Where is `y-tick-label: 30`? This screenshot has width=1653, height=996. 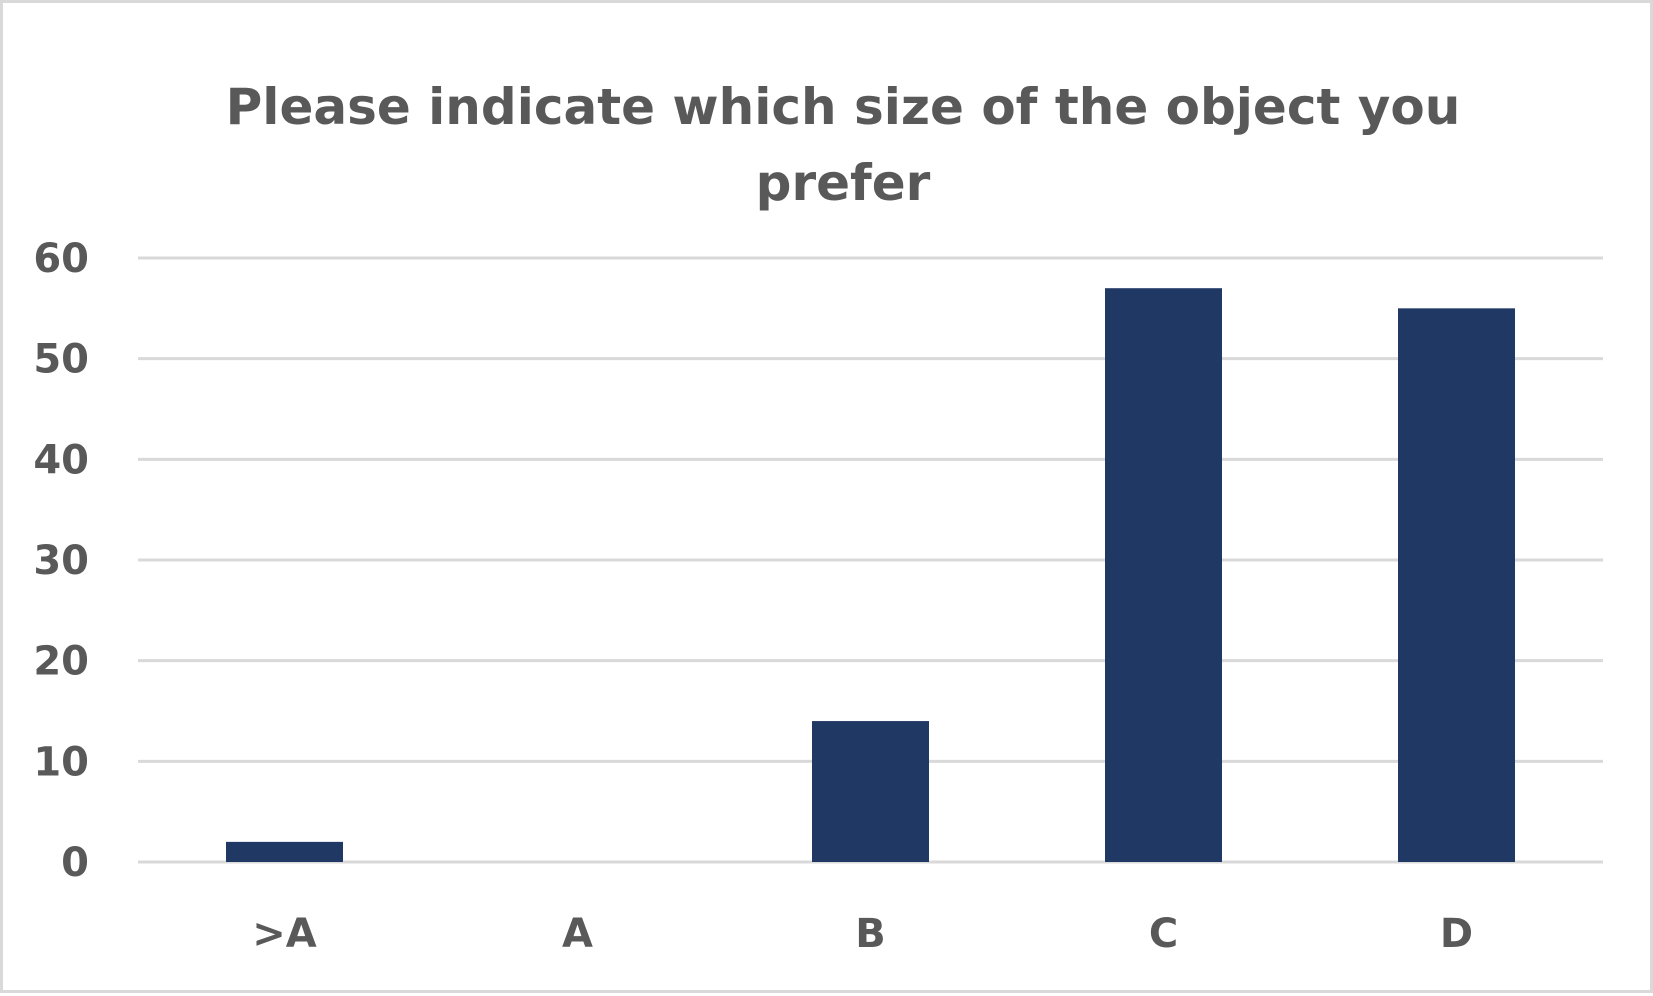 y-tick-label: 30 is located at coordinates (61, 561).